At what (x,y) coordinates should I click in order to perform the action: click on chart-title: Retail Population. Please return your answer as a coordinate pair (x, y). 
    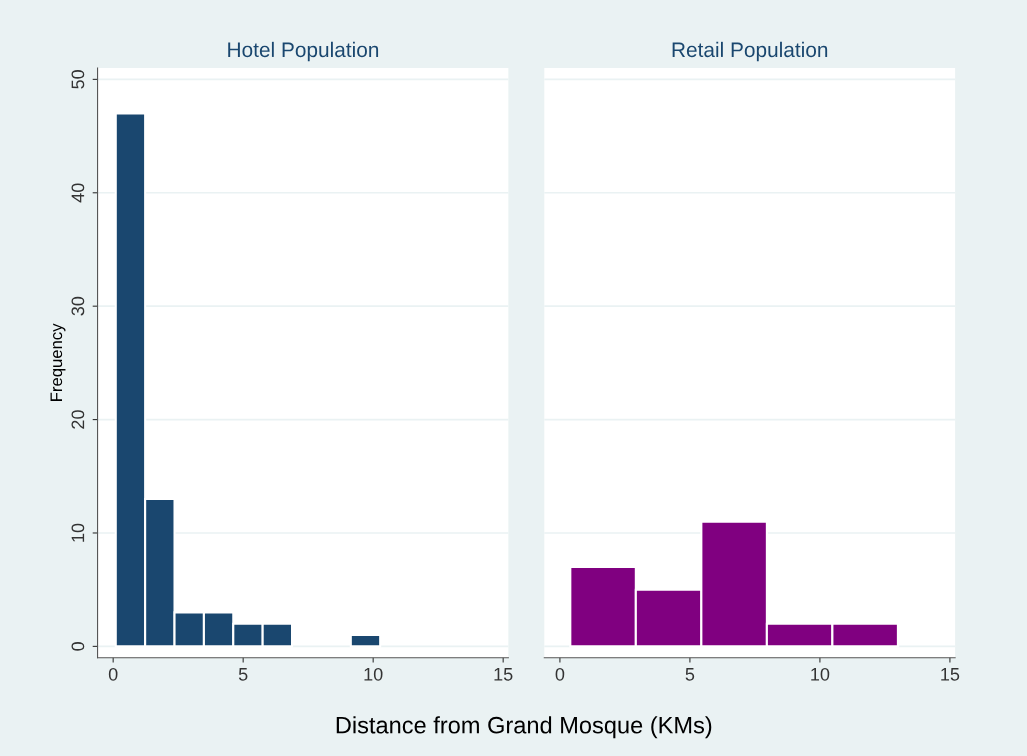
    Looking at the image, I should click on (750, 51).